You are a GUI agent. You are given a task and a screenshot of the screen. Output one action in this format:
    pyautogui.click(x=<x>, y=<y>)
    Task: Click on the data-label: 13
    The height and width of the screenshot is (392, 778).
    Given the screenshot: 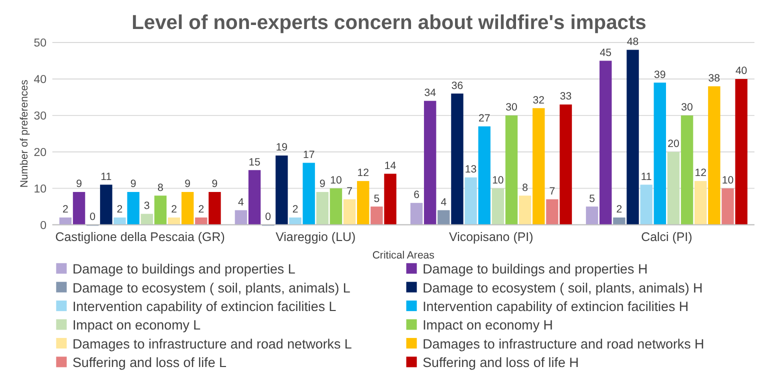 What is the action you would take?
    pyautogui.click(x=470, y=170)
    